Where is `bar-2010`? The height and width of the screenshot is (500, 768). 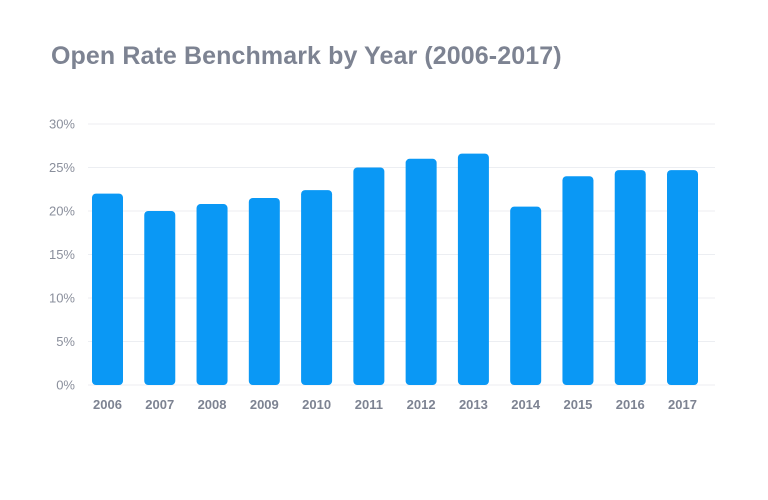
bar-2010 is located at coordinates (317, 287).